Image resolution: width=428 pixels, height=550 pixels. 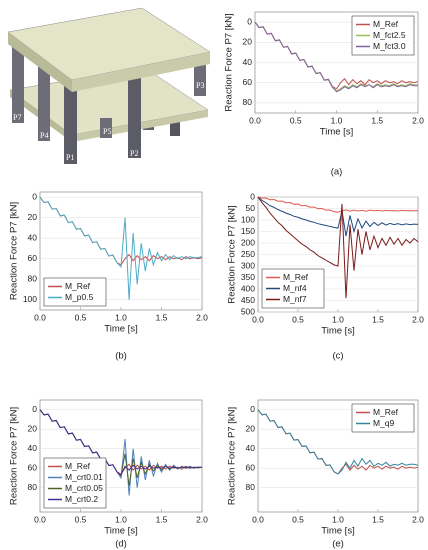 What do you see at coordinates (70, 157) in the screenshot?
I see `column-label: P1` at bounding box center [70, 157].